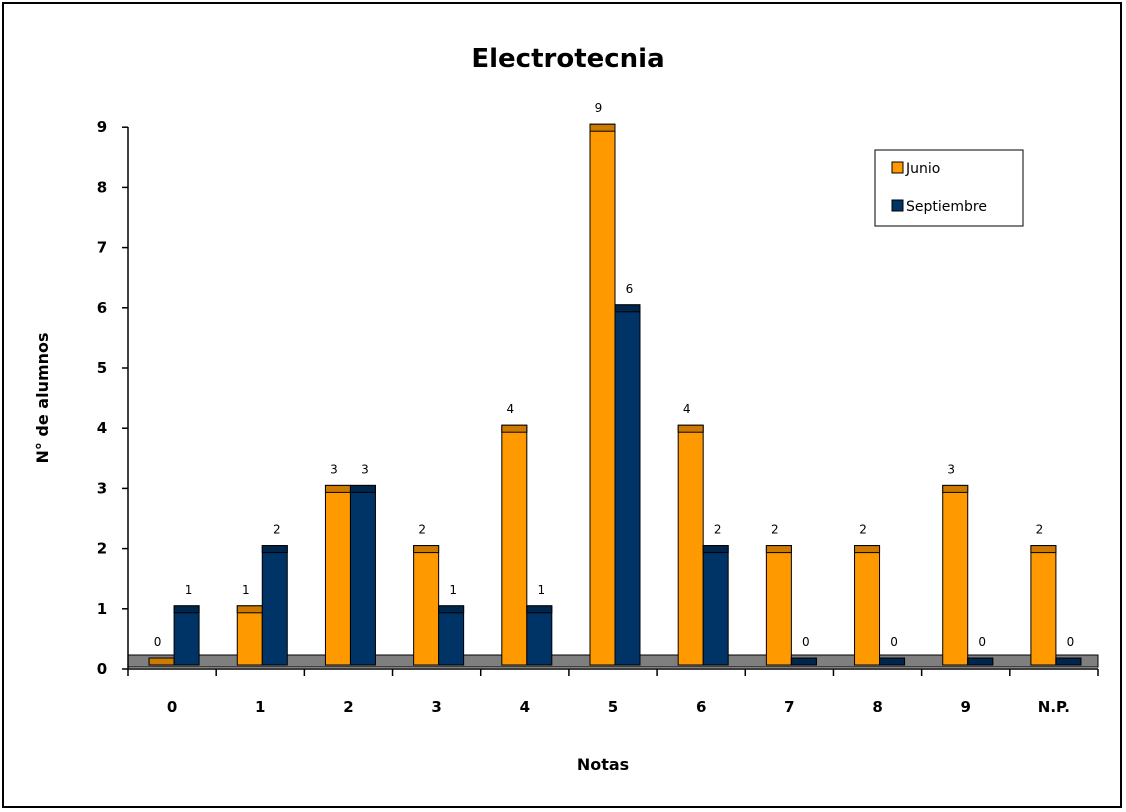  What do you see at coordinates (246, 590) in the screenshot?
I see `data-label-junio: 1` at bounding box center [246, 590].